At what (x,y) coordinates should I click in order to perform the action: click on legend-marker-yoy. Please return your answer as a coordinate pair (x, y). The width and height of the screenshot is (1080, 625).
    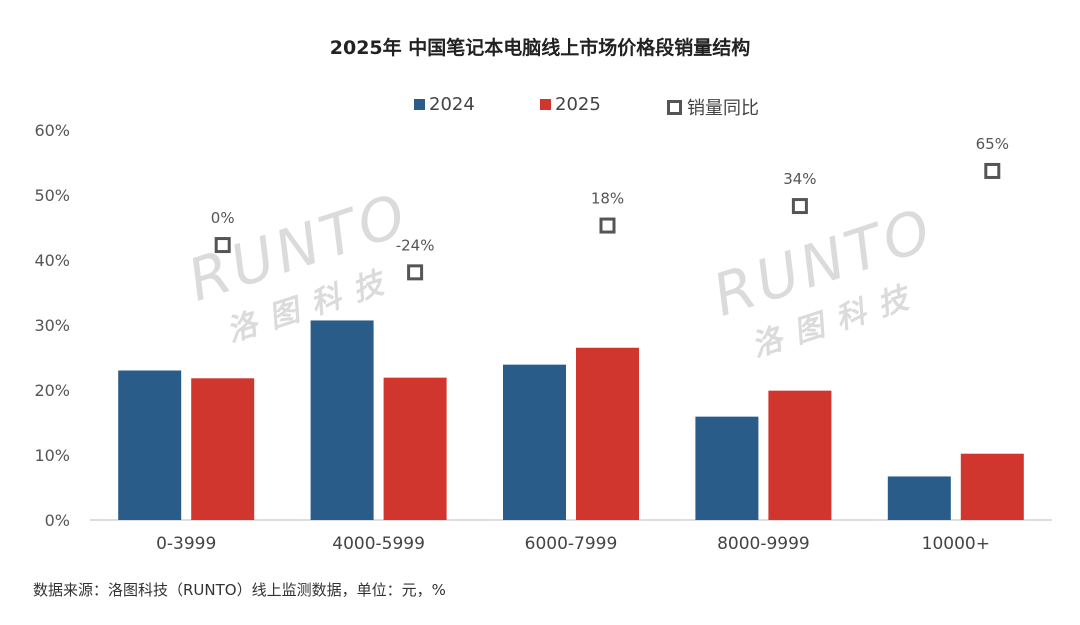
    Looking at the image, I should click on (674, 107).